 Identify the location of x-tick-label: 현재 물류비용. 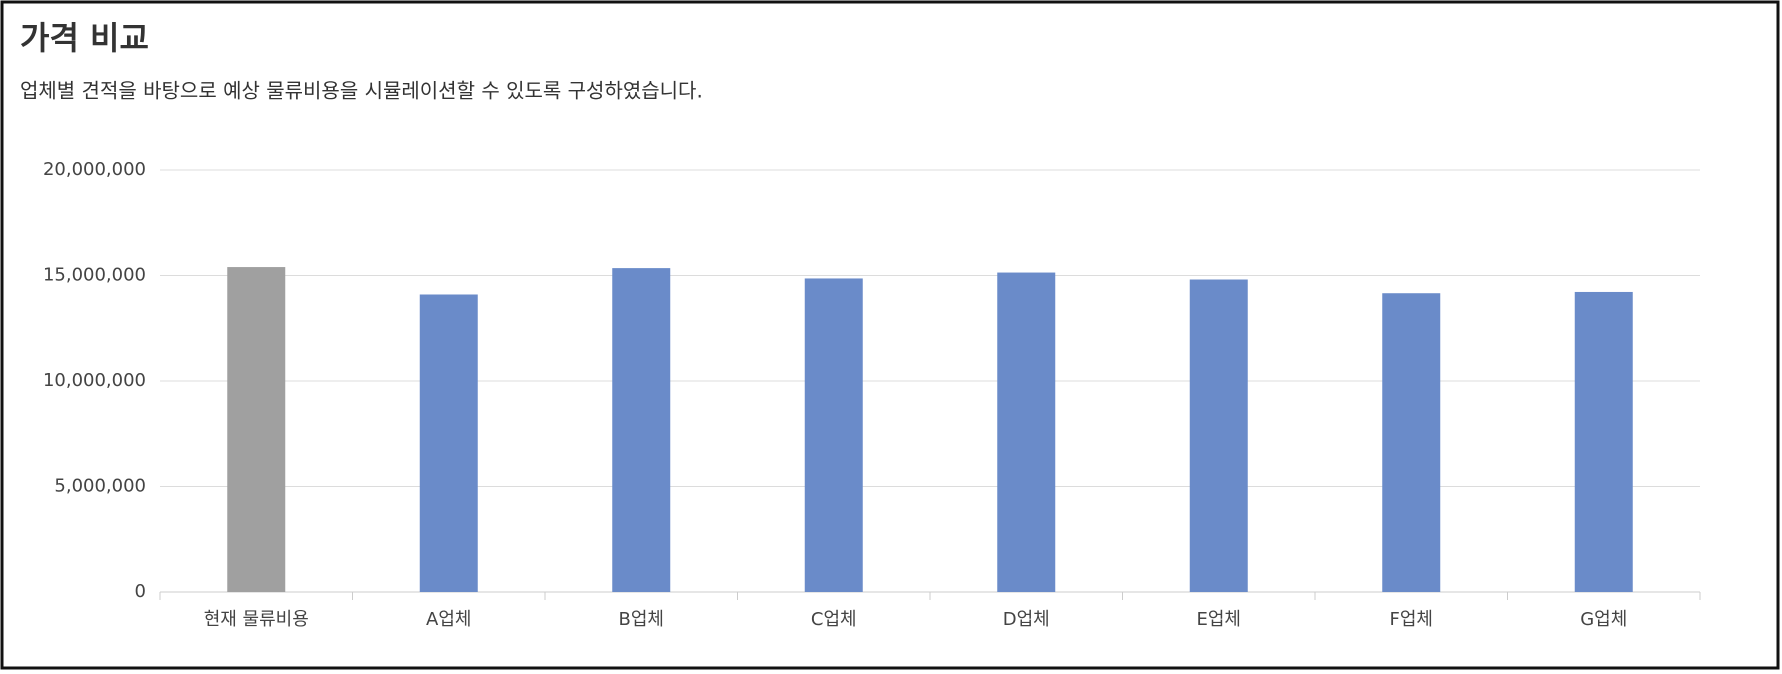
(256, 619).